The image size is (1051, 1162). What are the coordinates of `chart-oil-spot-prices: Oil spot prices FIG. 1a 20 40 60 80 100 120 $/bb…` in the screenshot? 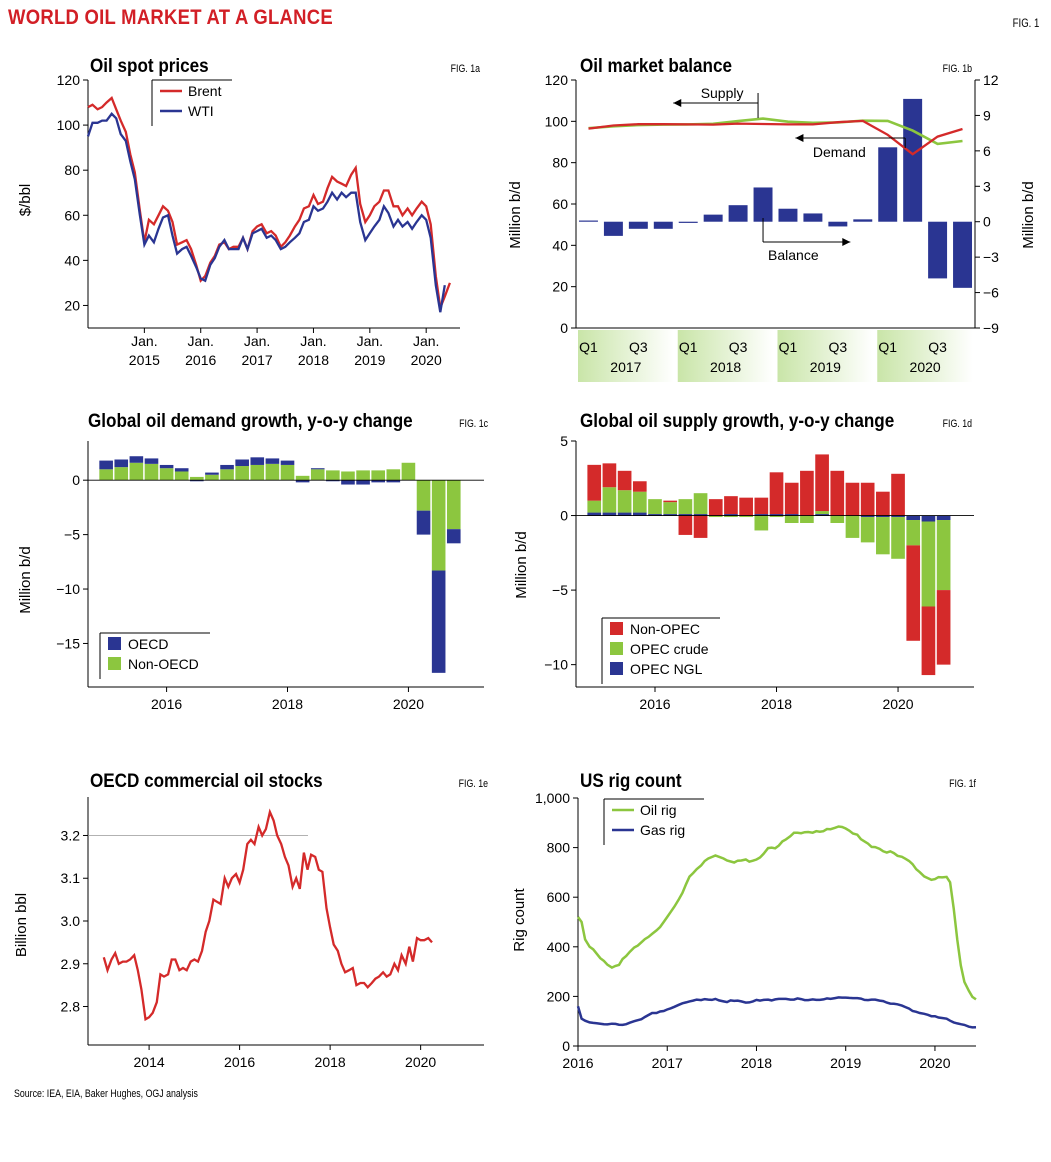 It's located at (248, 211).